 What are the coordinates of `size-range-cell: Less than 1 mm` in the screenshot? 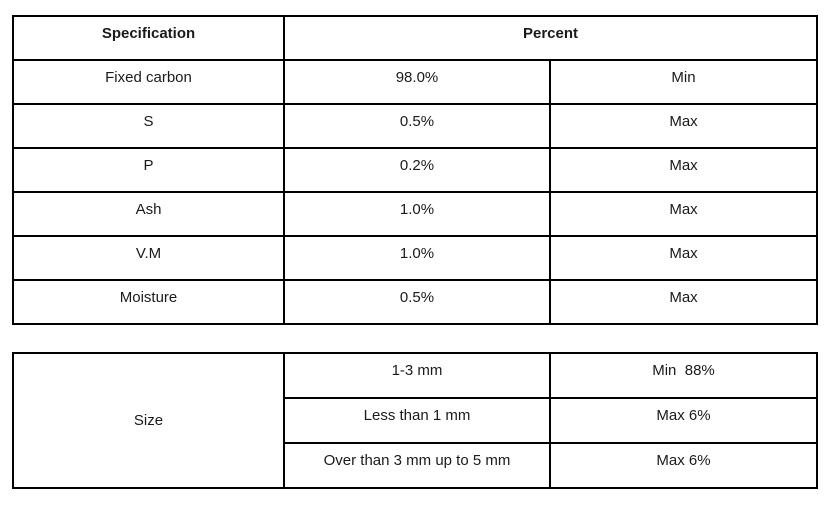 It's located at (417, 420).